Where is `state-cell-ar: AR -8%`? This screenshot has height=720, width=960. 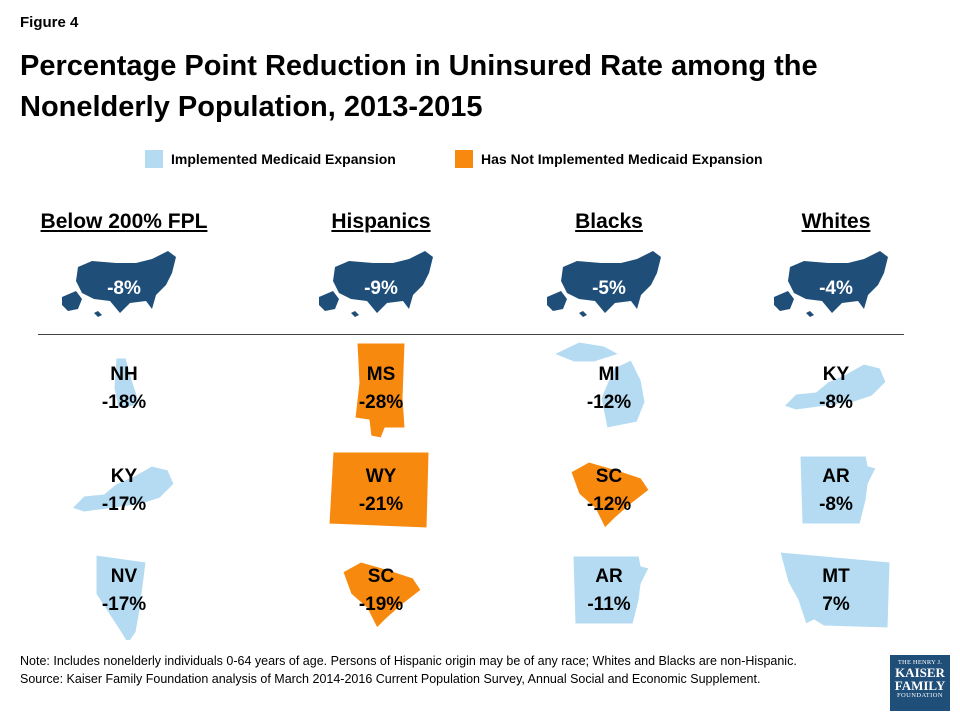
state-cell-ar: AR -8% is located at coordinates (838, 490).